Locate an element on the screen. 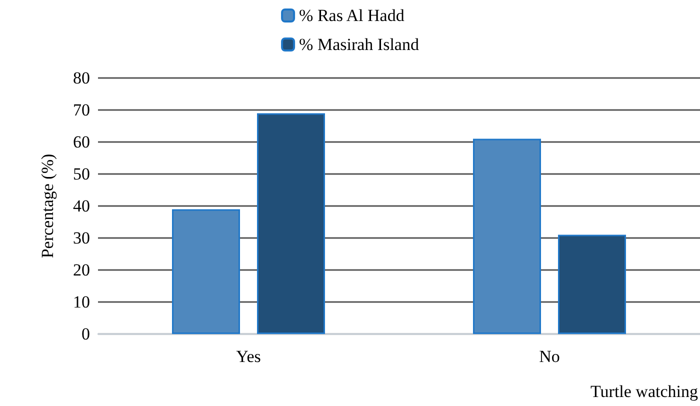 This screenshot has height=406, width=700. y-tick-label: 80 is located at coordinates (81, 78).